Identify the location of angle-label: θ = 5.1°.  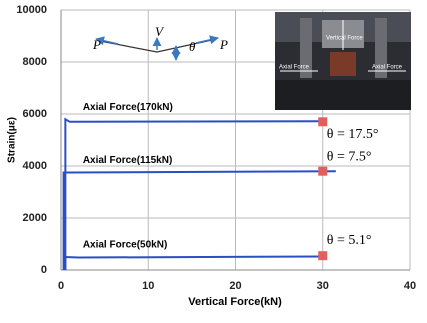
(349, 240).